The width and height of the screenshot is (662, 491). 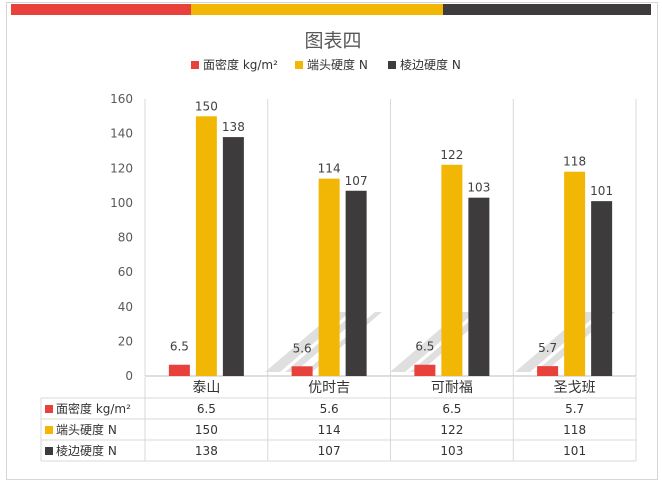 What do you see at coordinates (206, 106) in the screenshot?
I see `data-label: 150` at bounding box center [206, 106].